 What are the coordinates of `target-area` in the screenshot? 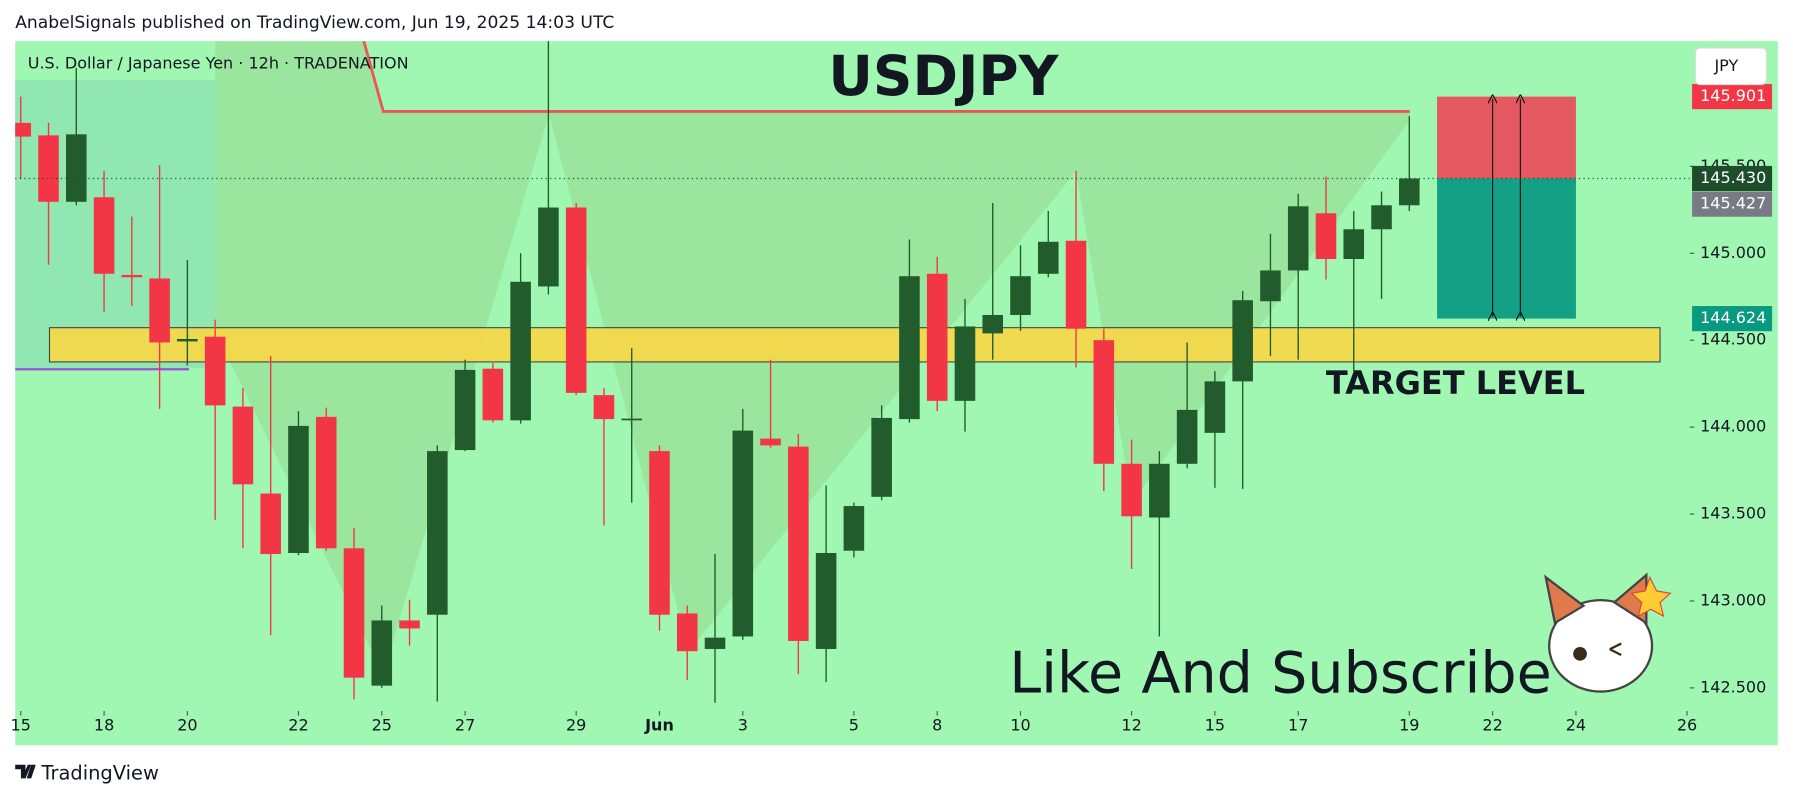 It's located at (1506, 248).